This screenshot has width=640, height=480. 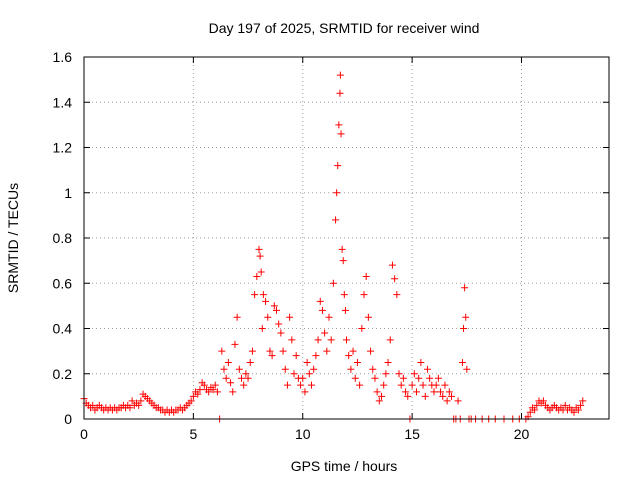 I want to click on x-tick-label: 15, so click(x=412, y=434).